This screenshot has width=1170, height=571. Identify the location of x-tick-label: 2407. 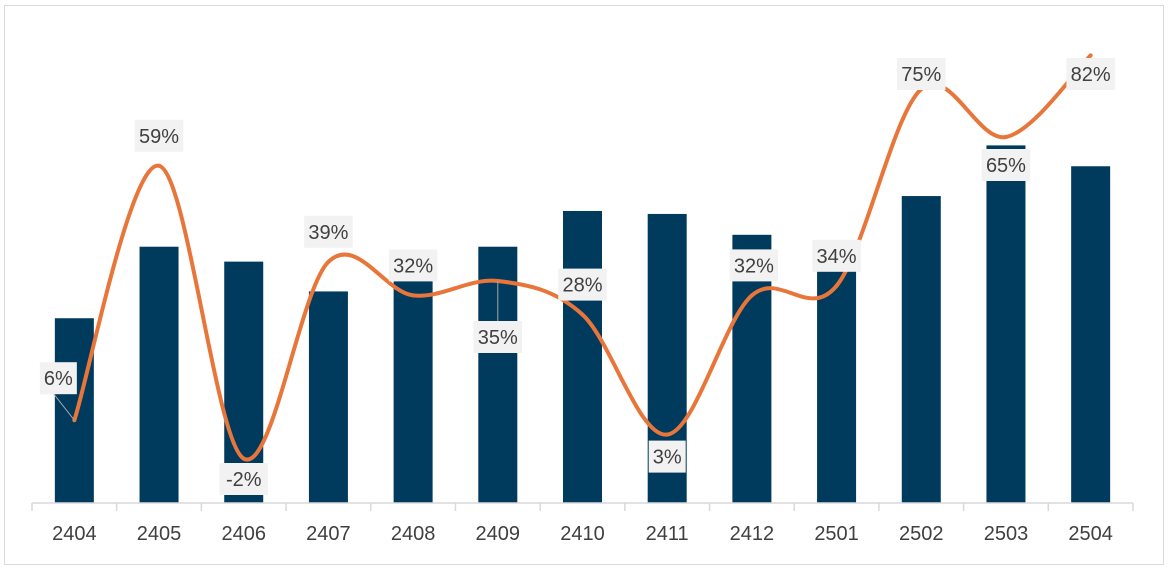
(328, 534).